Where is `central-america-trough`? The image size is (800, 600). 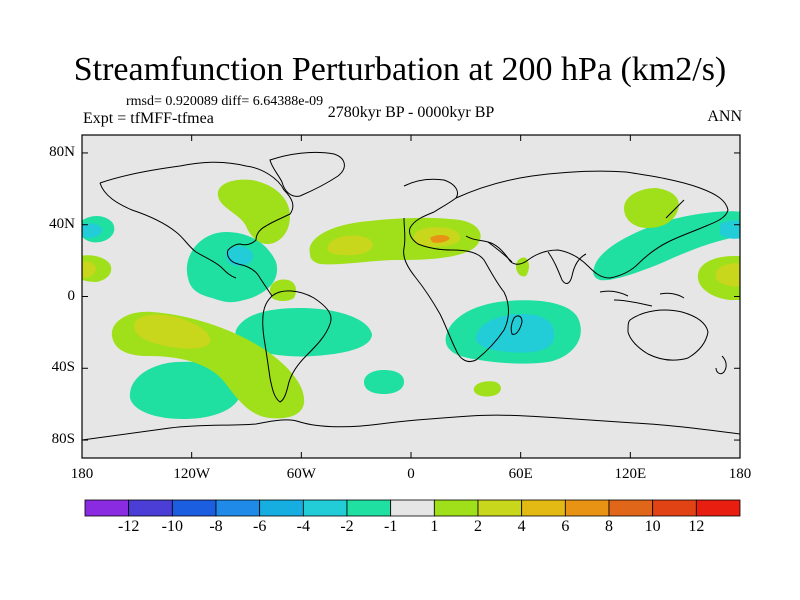 central-america-trough is located at coordinates (232, 267).